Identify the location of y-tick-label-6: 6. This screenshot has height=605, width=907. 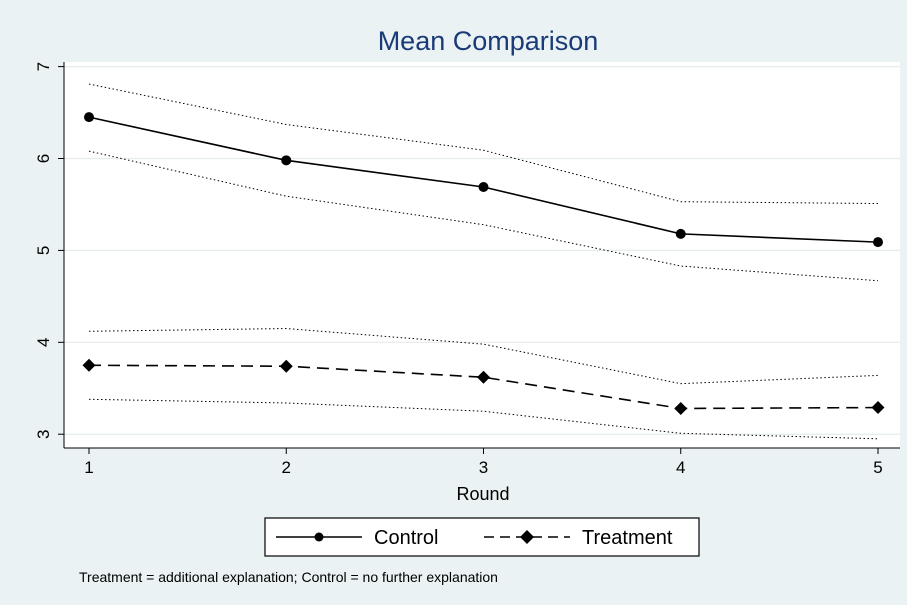
(43, 158).